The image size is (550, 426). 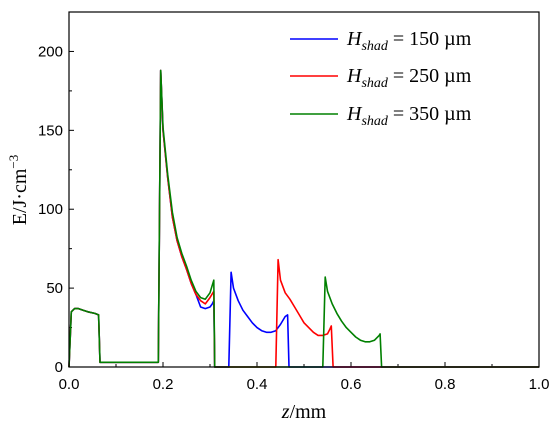 I want to click on x-tick-label: 0.2, so click(x=163, y=384).